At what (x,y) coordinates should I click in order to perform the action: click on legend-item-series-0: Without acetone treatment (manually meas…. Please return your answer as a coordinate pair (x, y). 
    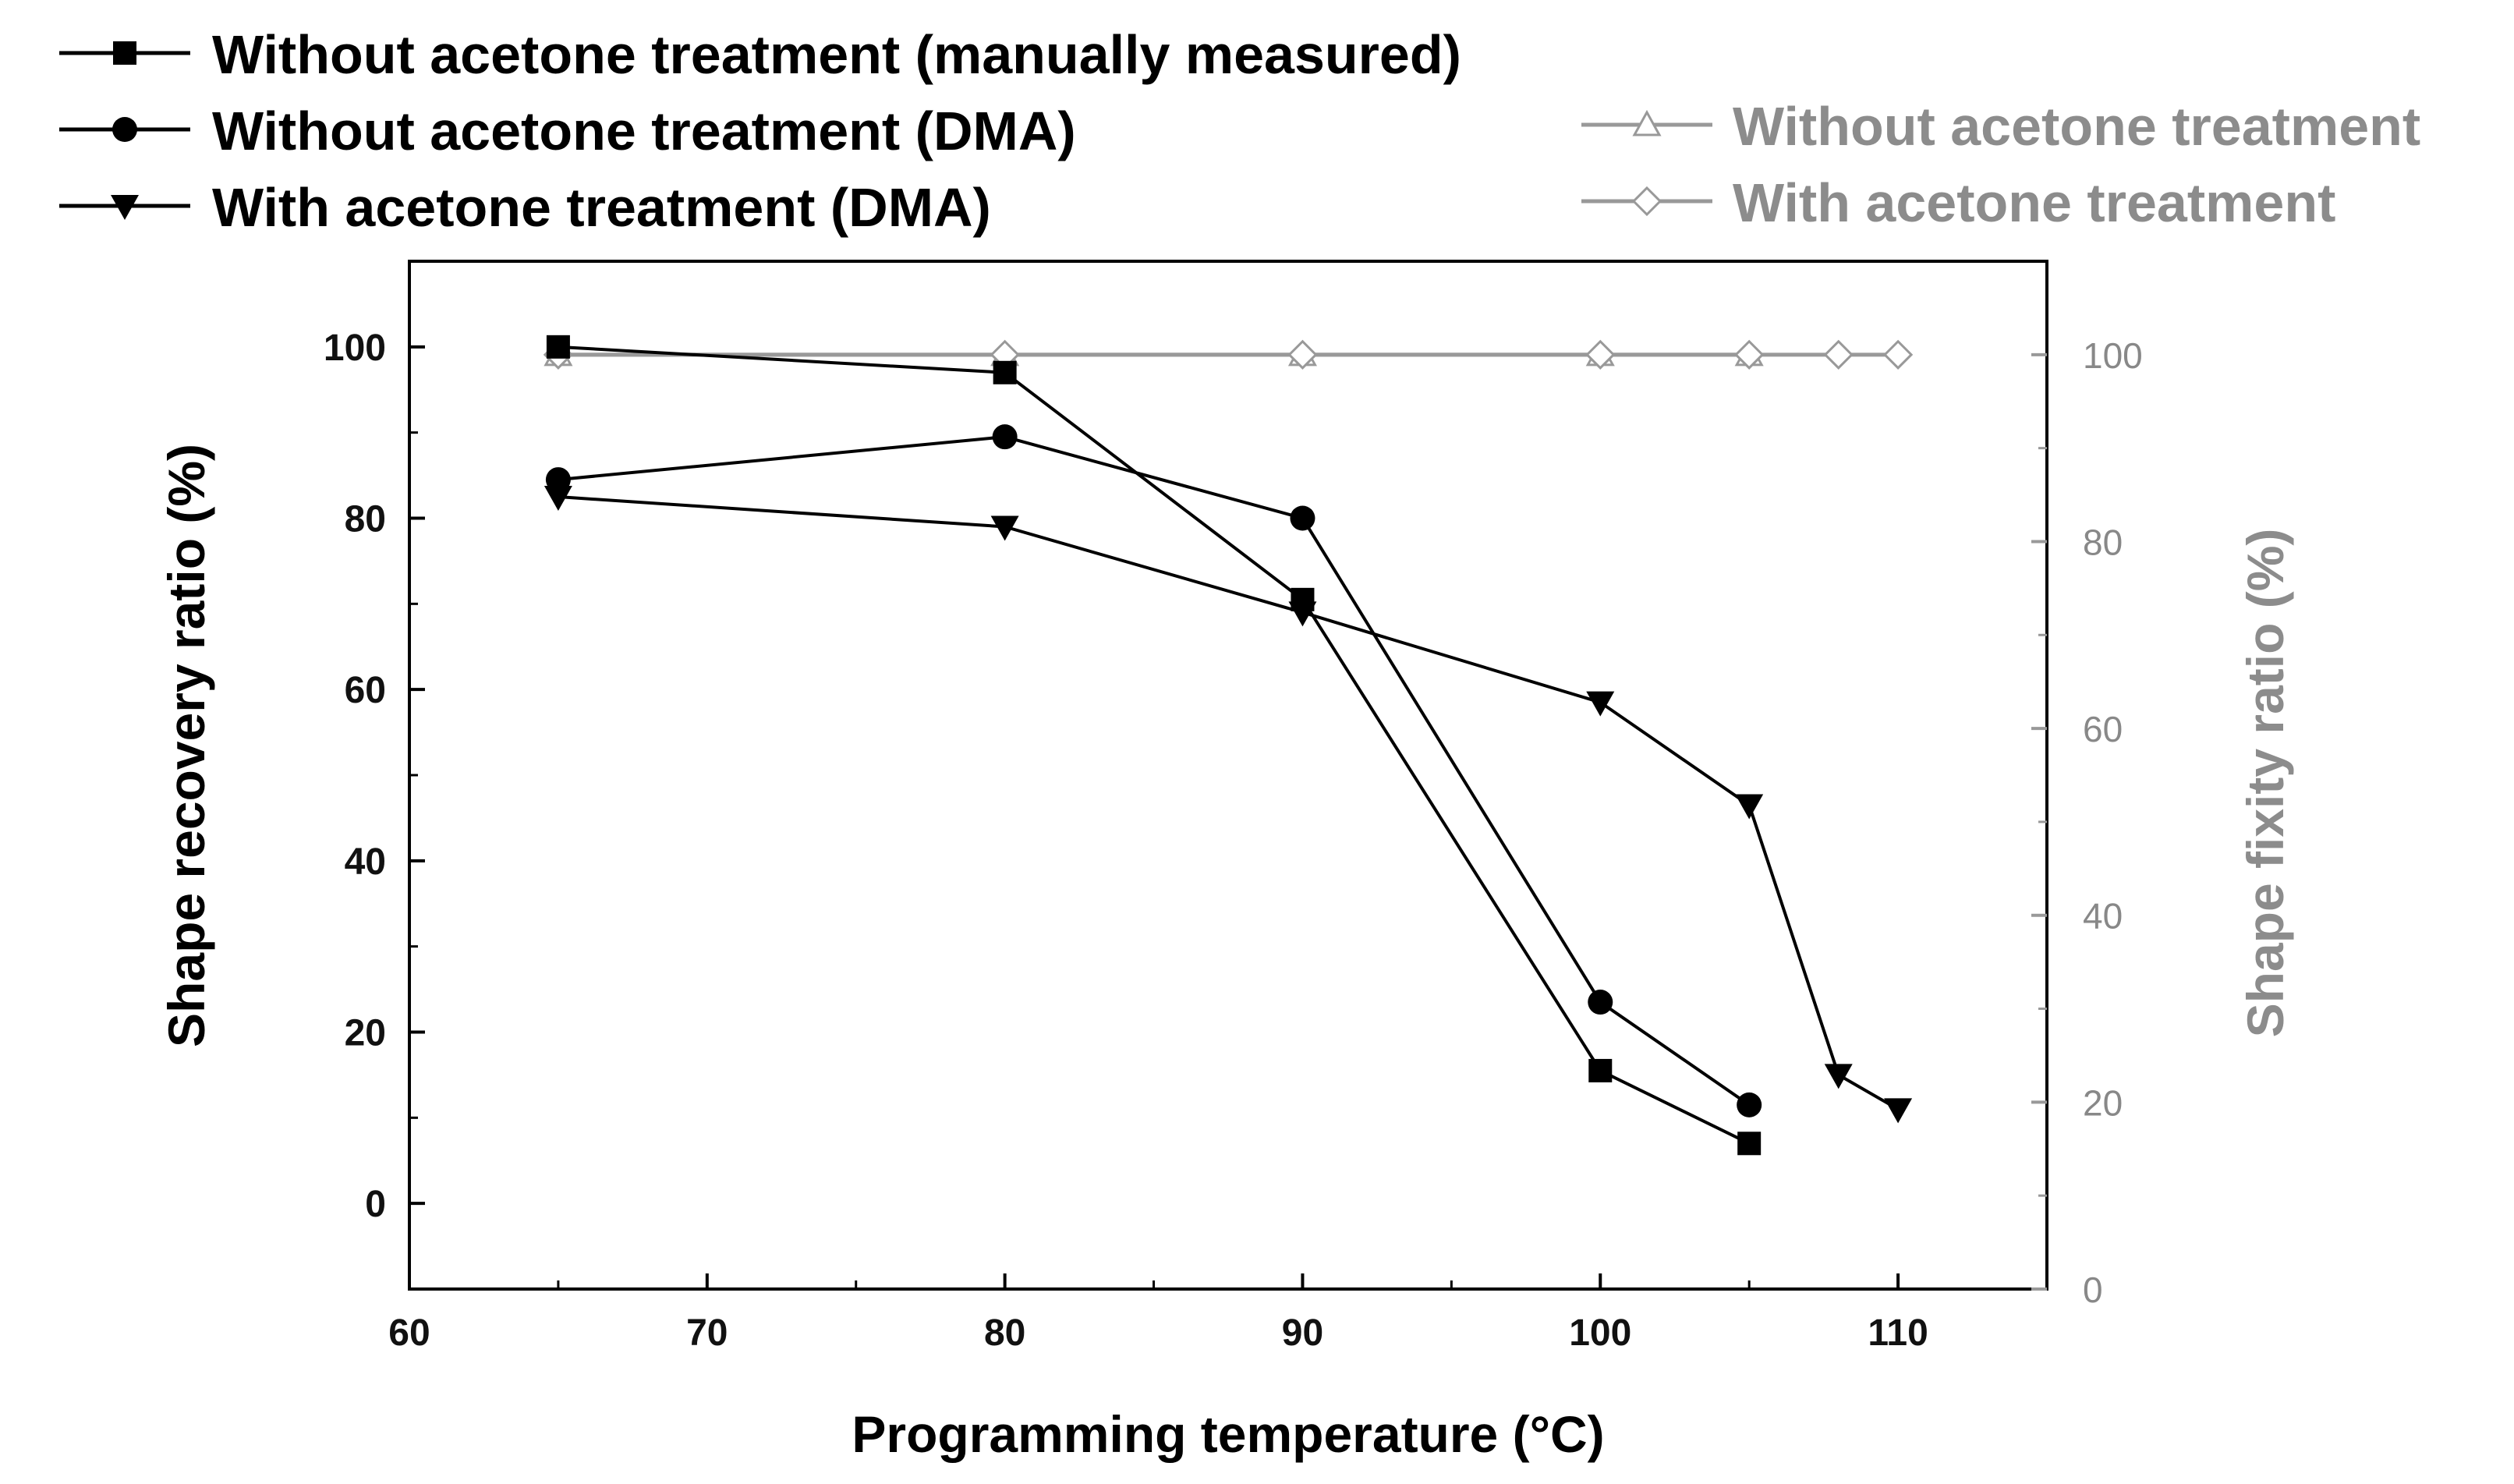
    Looking at the image, I should click on (760, 54).